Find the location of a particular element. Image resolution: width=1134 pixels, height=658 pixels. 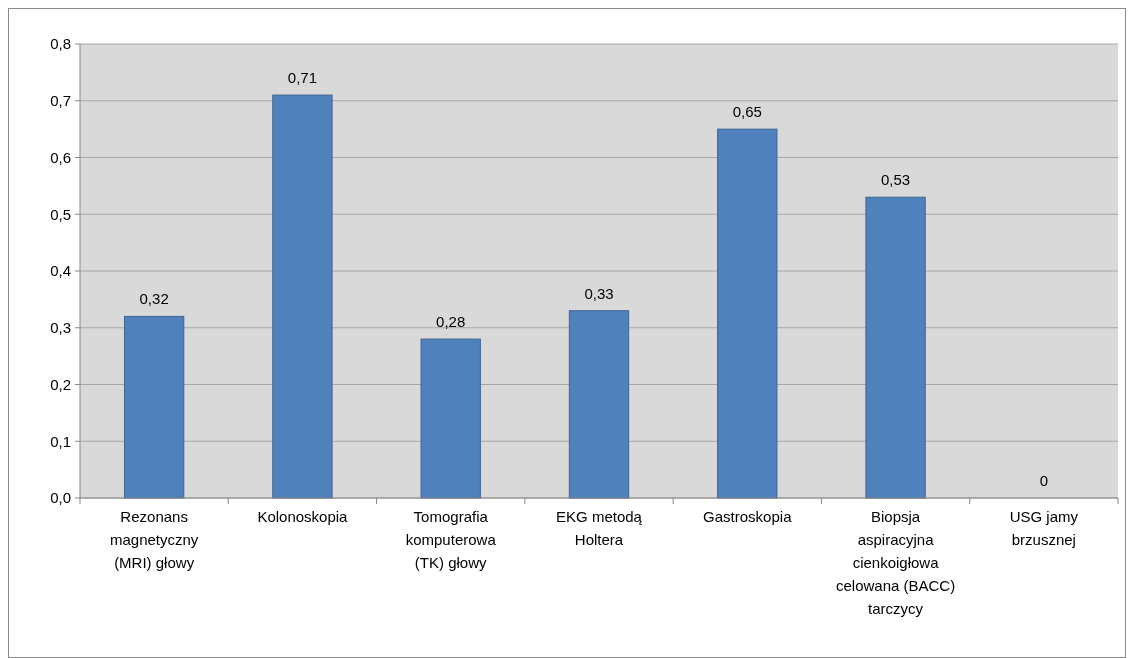

x-tick-label: Rezonans magnetyczny (MRI) głowy is located at coordinates (154, 539).